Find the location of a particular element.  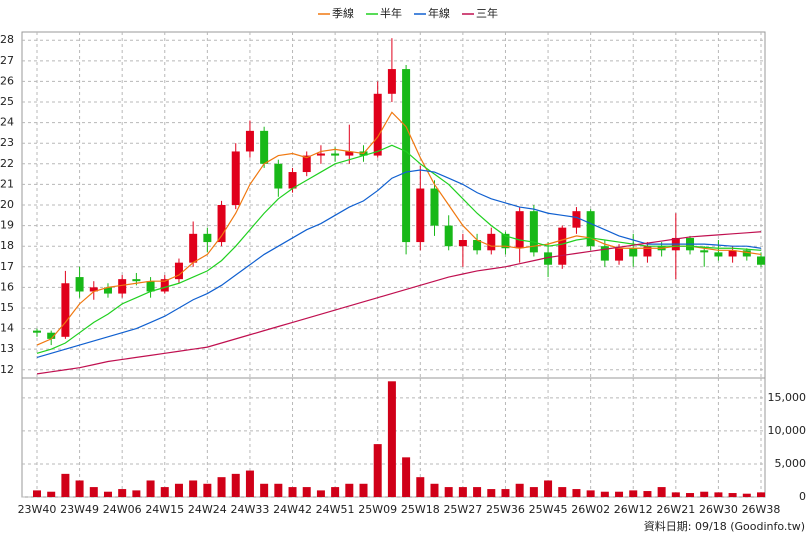

y-tick-label: 22 is located at coordinates (7, 163).